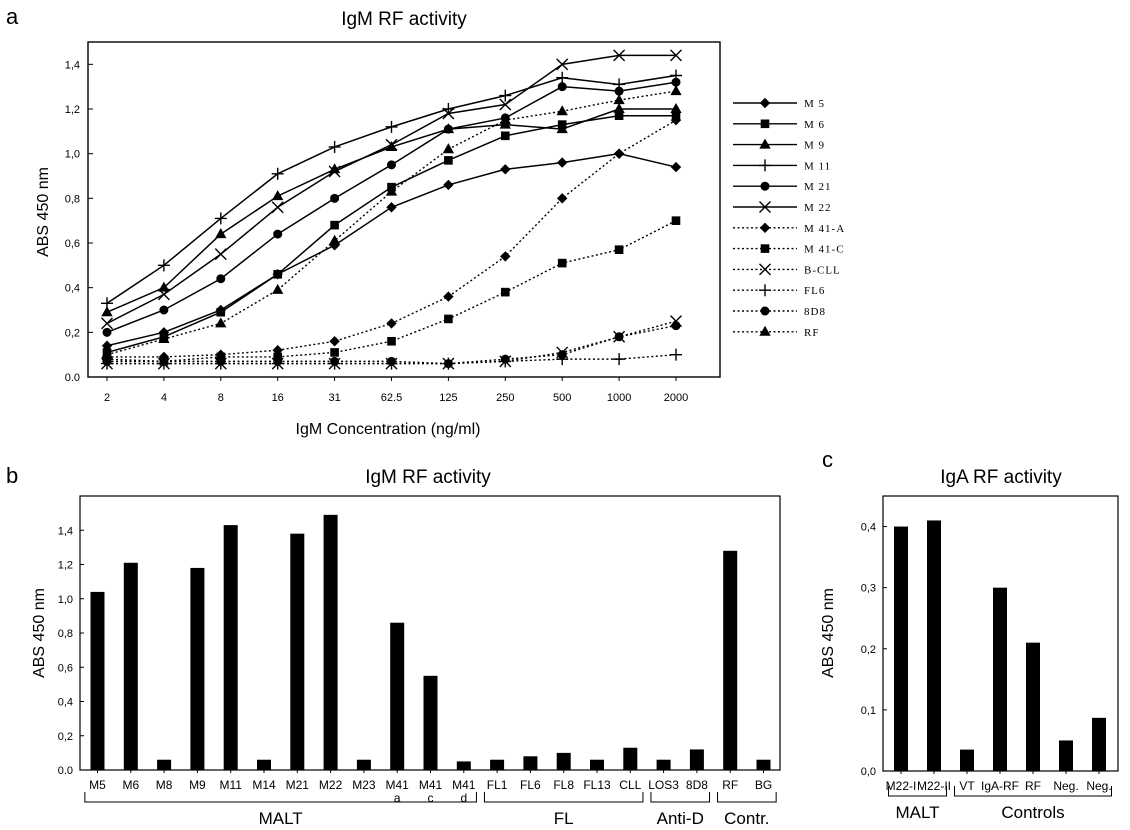 Image resolution: width=1130 pixels, height=830 pixels. What do you see at coordinates (814, 291) in the screenshot?
I see `legend-label: FL6` at bounding box center [814, 291].